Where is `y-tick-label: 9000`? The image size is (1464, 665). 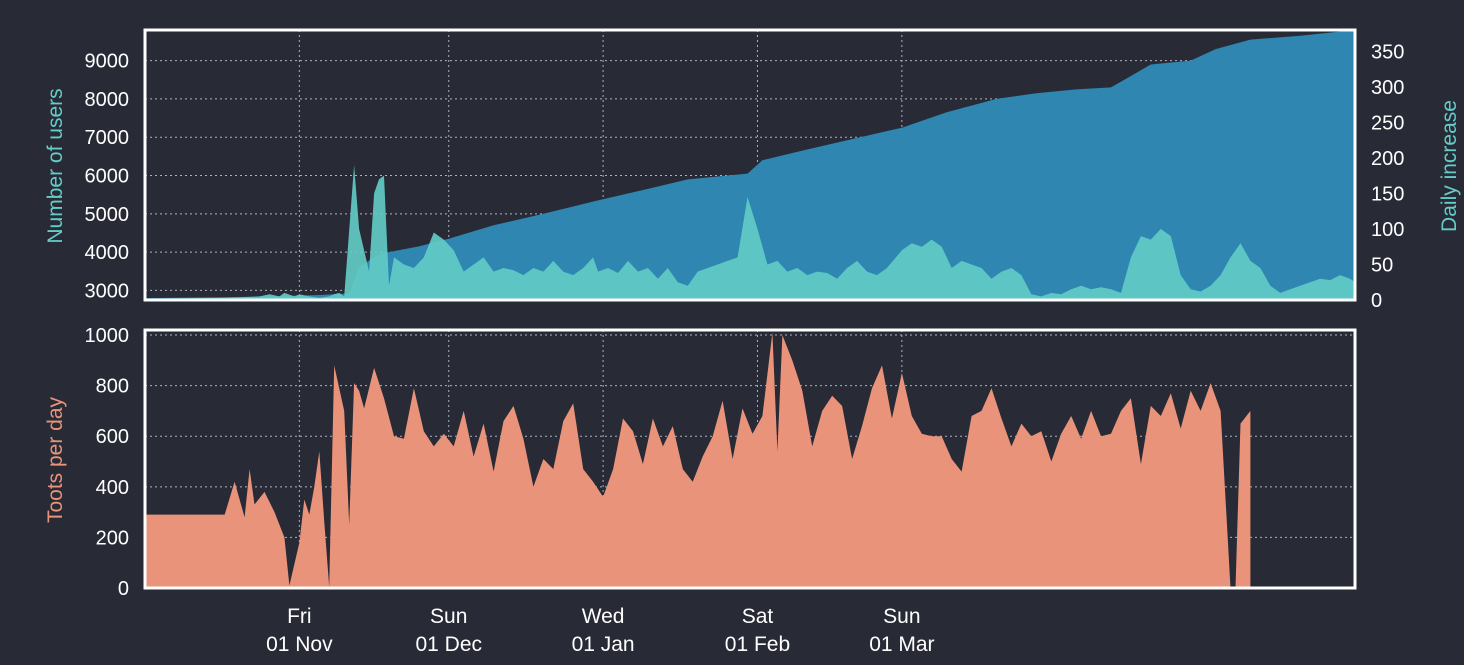
y-tick-label: 9000 is located at coordinates (107, 62).